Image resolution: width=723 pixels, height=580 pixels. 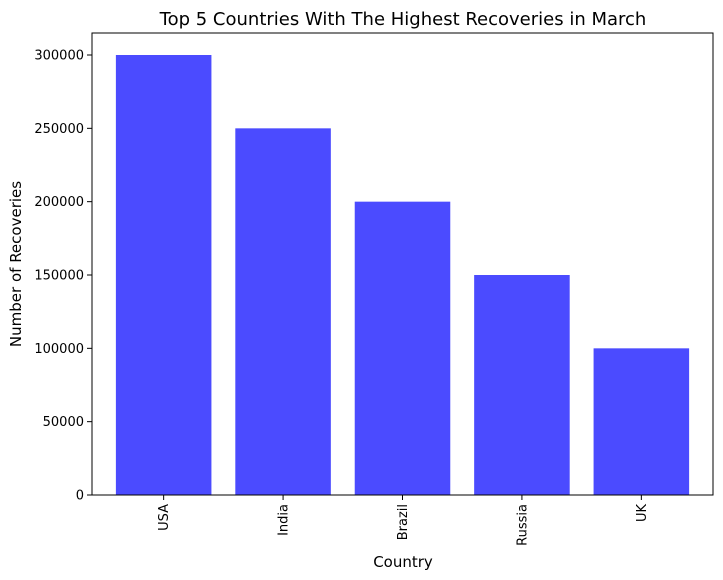 What do you see at coordinates (59, 56) in the screenshot?
I see `y-tick-label: 300000` at bounding box center [59, 56].